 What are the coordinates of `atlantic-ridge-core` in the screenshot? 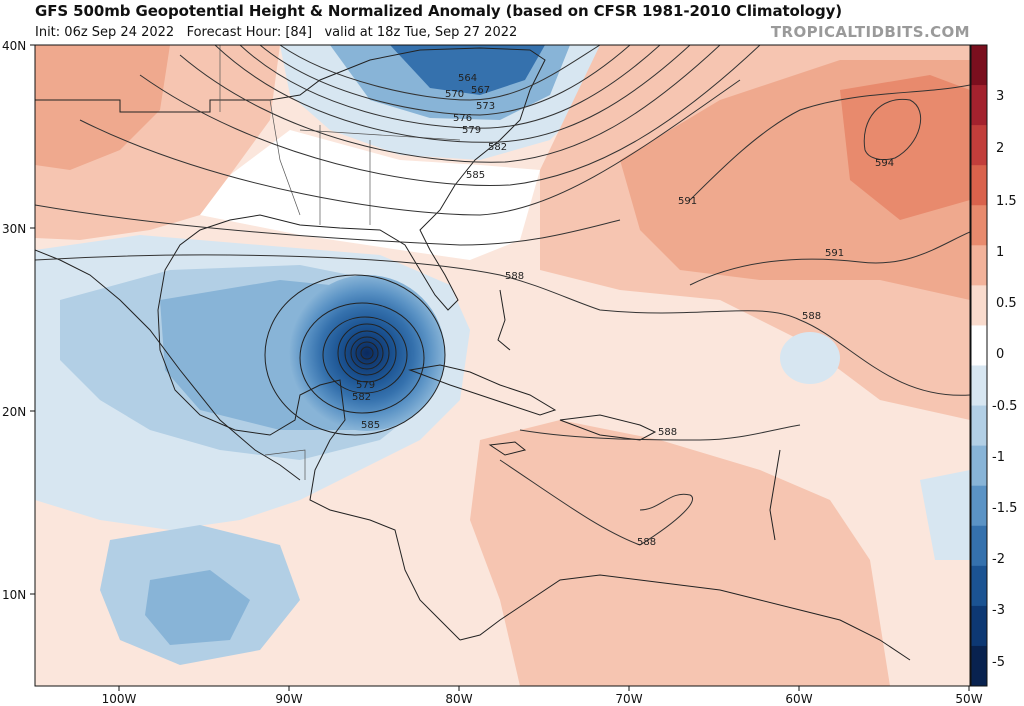 It's located at (905, 147).